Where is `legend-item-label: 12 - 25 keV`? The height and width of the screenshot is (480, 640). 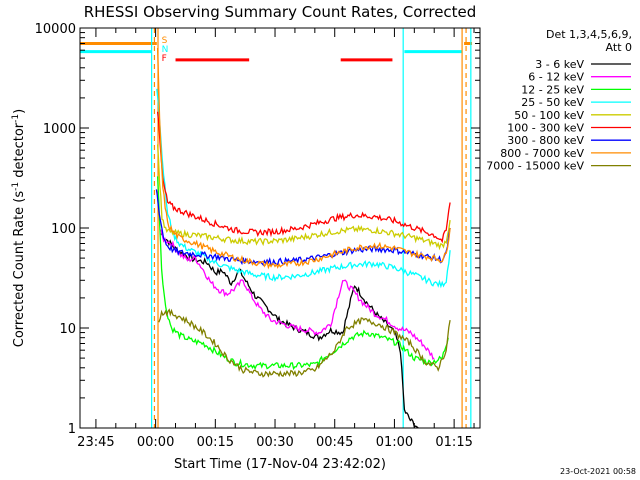 legend-item-label: 12 - 25 keV is located at coordinates (552, 89).